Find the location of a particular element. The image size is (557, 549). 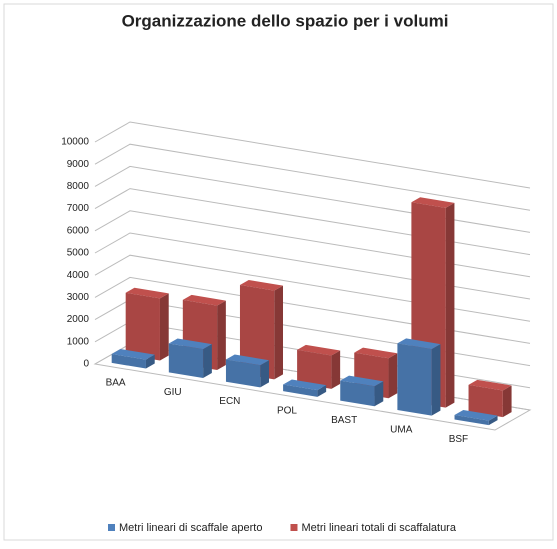

legend-label: Metri lineari di scaffale aperto is located at coordinates (190, 528).